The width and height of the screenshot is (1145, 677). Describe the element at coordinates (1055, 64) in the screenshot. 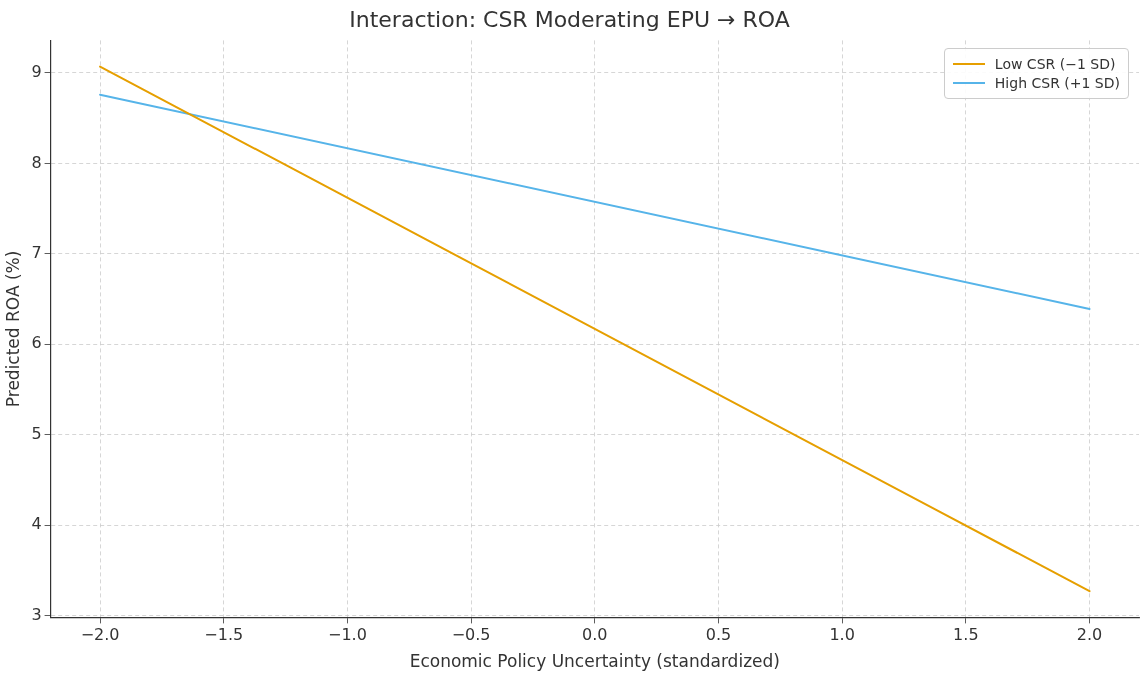

I see `legend-label: Low CSR (−1 SD)` at that location.